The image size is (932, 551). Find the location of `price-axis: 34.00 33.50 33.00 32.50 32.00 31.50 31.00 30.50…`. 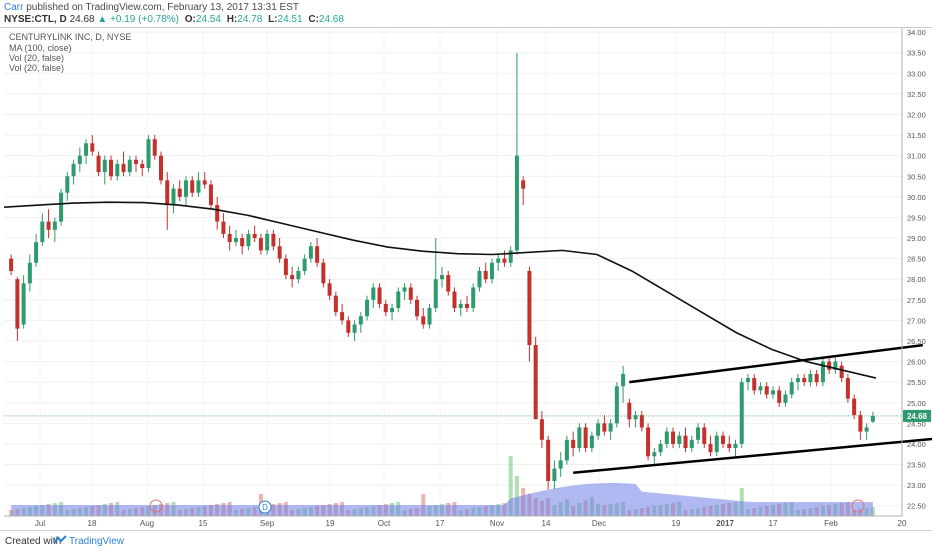

price-axis: 34.00 33.50 33.00 32.50 32.00 31.50 31.00 30.50… is located at coordinates (916, 272).